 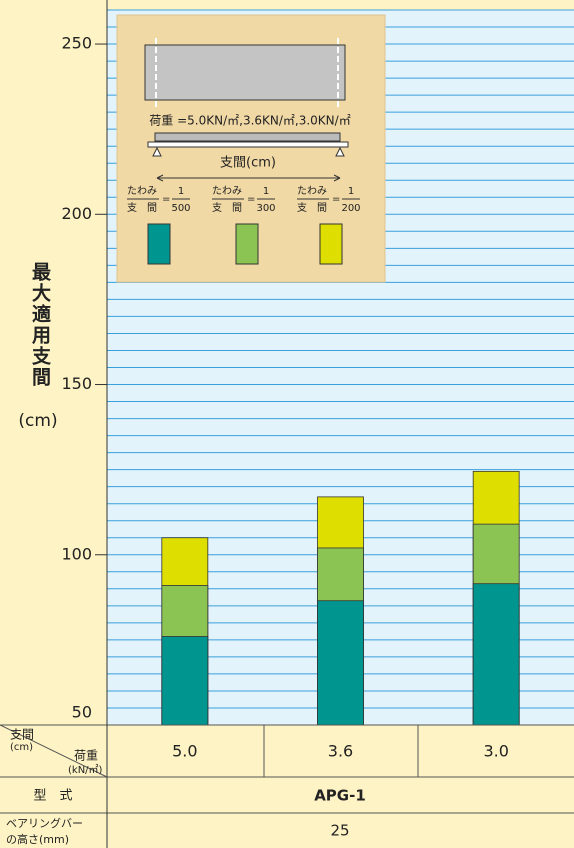 I want to click on supports, so click(x=248, y=151).